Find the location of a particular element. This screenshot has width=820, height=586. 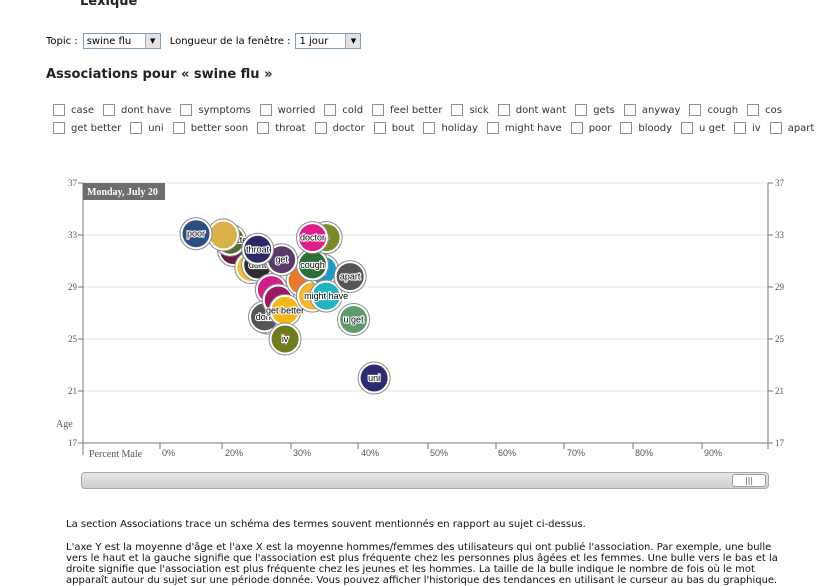

term-label: case is located at coordinates (82, 110).